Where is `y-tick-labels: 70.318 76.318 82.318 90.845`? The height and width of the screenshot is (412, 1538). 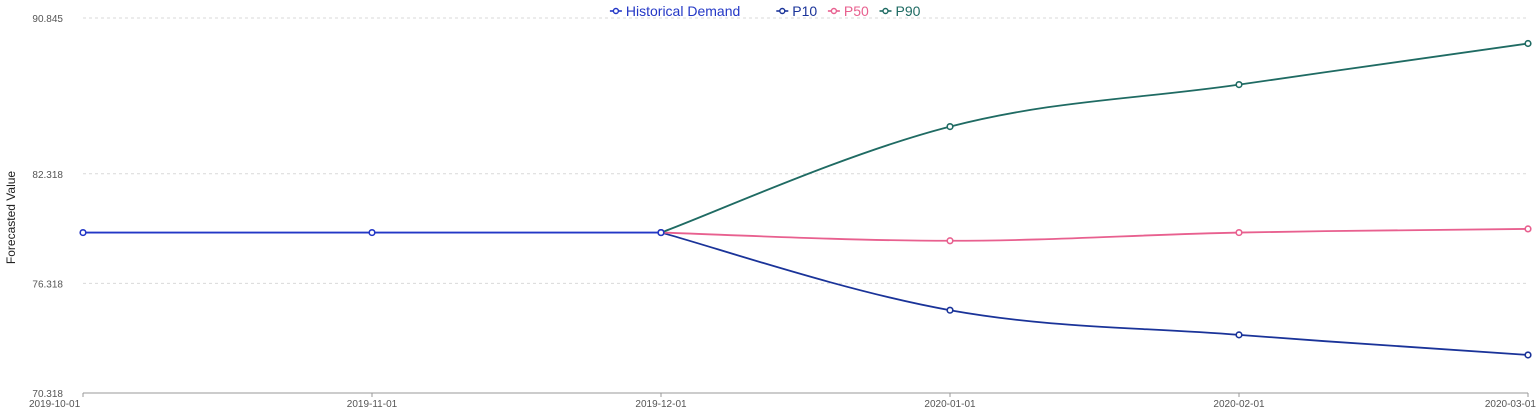 y-tick-labels: 70.318 76.318 82.318 90.845 is located at coordinates (47, 207).